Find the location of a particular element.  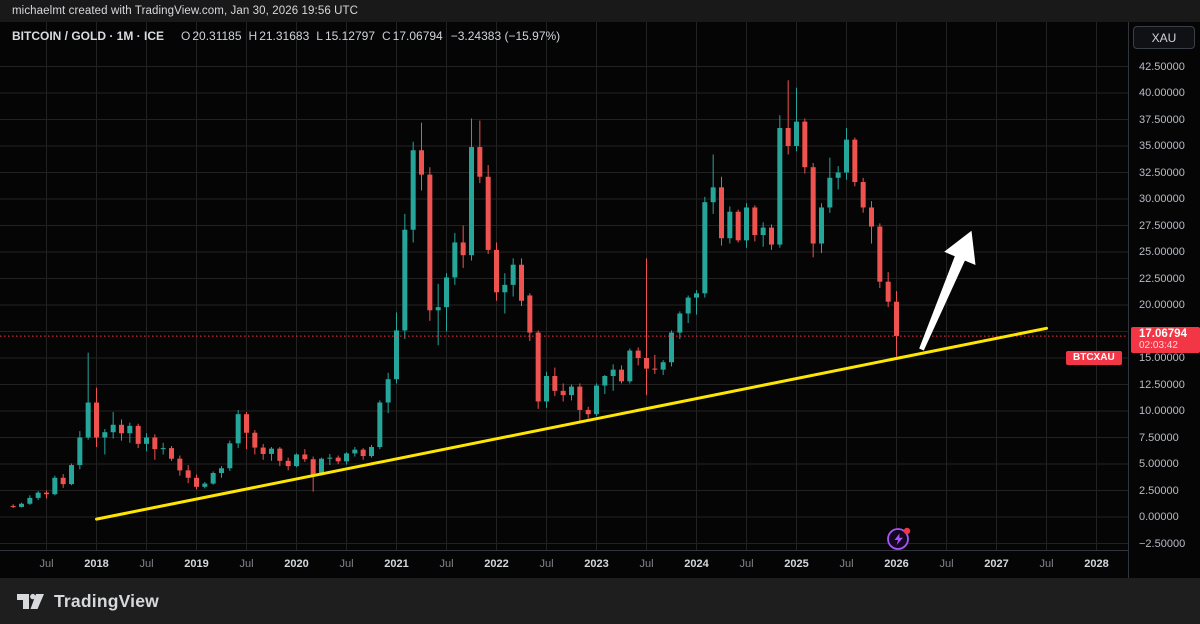

lightning-bolt-icon is located at coordinates (898, 539).